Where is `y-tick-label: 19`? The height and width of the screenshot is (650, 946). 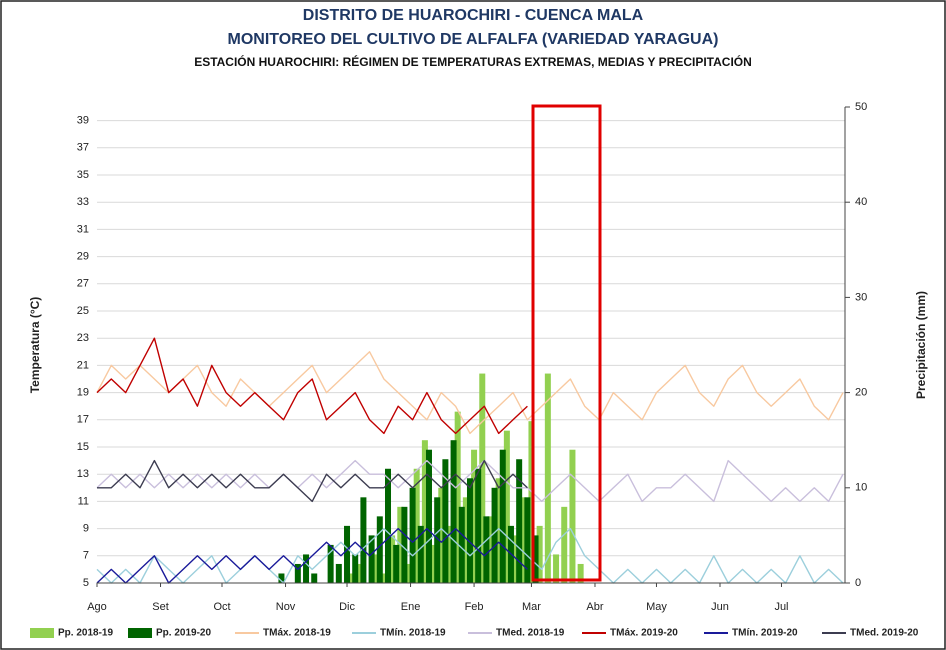
y-tick-label: 19 is located at coordinates (83, 393).